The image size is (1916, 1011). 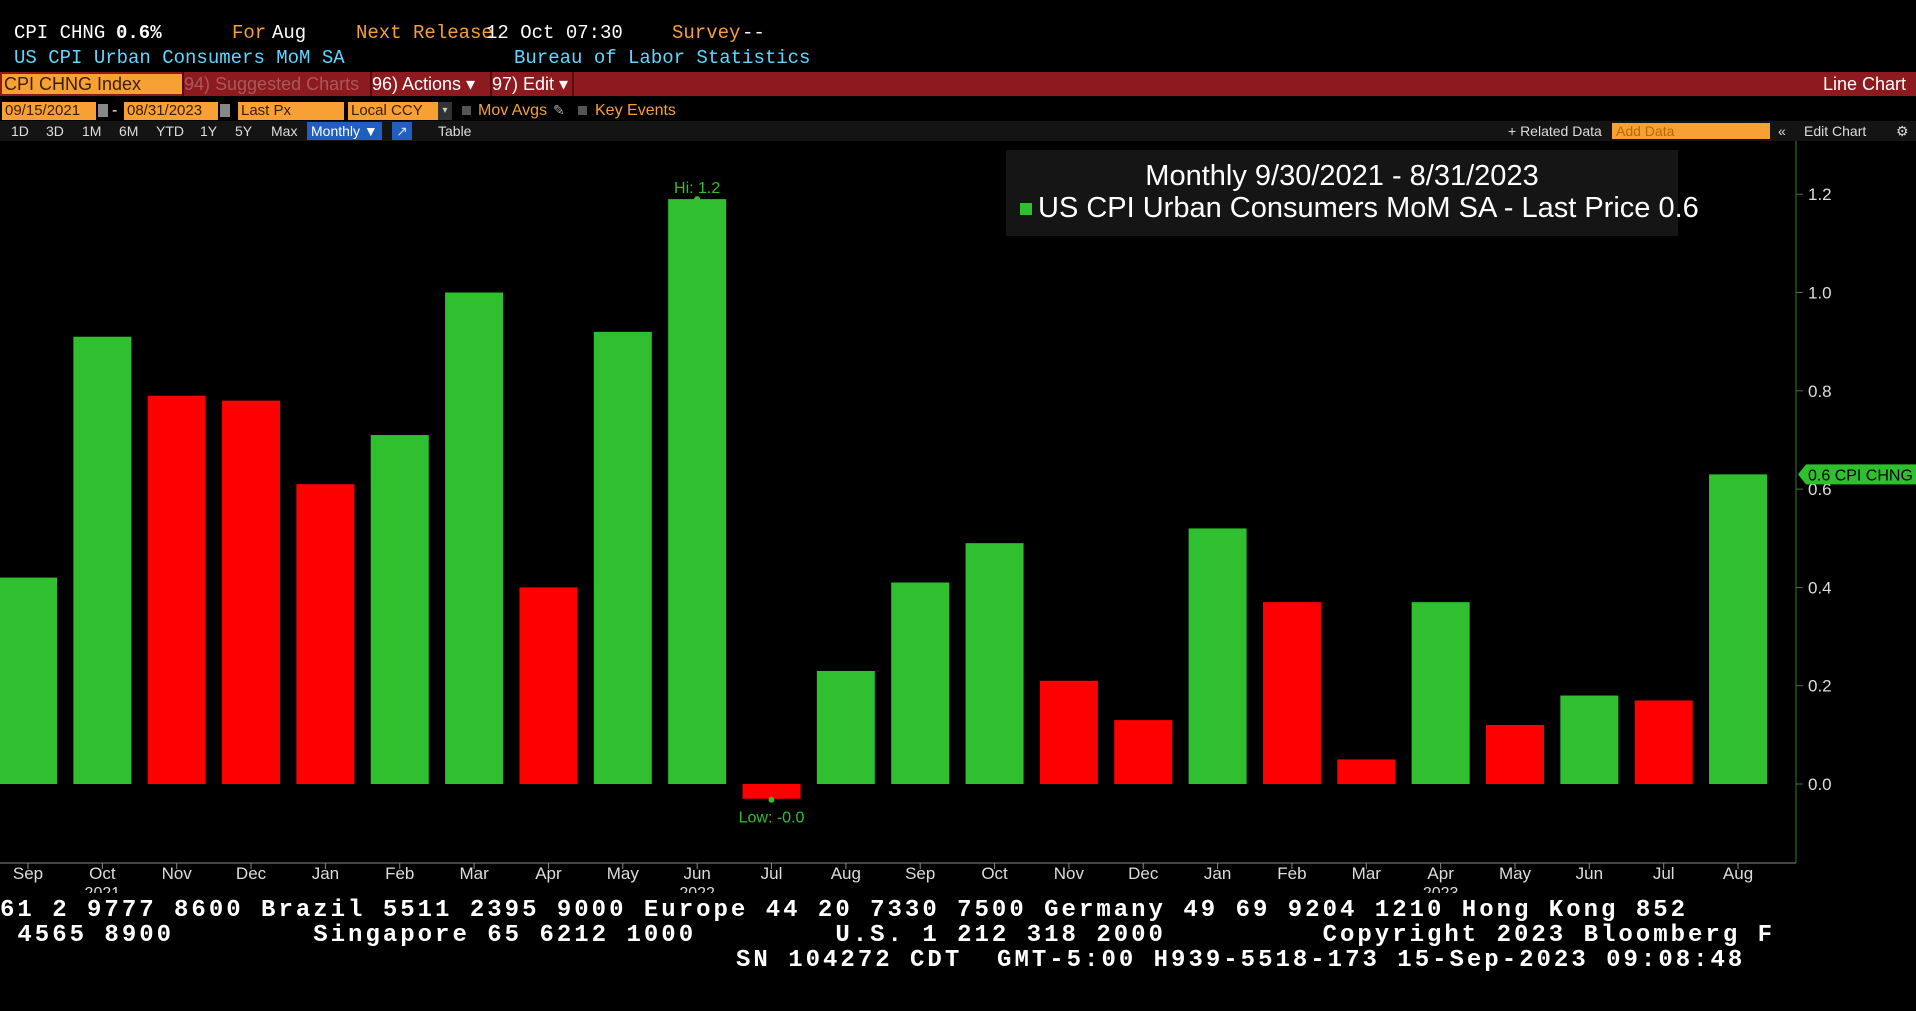 What do you see at coordinates (466, 110) in the screenshot?
I see `mov-avgs-checkbox` at bounding box center [466, 110].